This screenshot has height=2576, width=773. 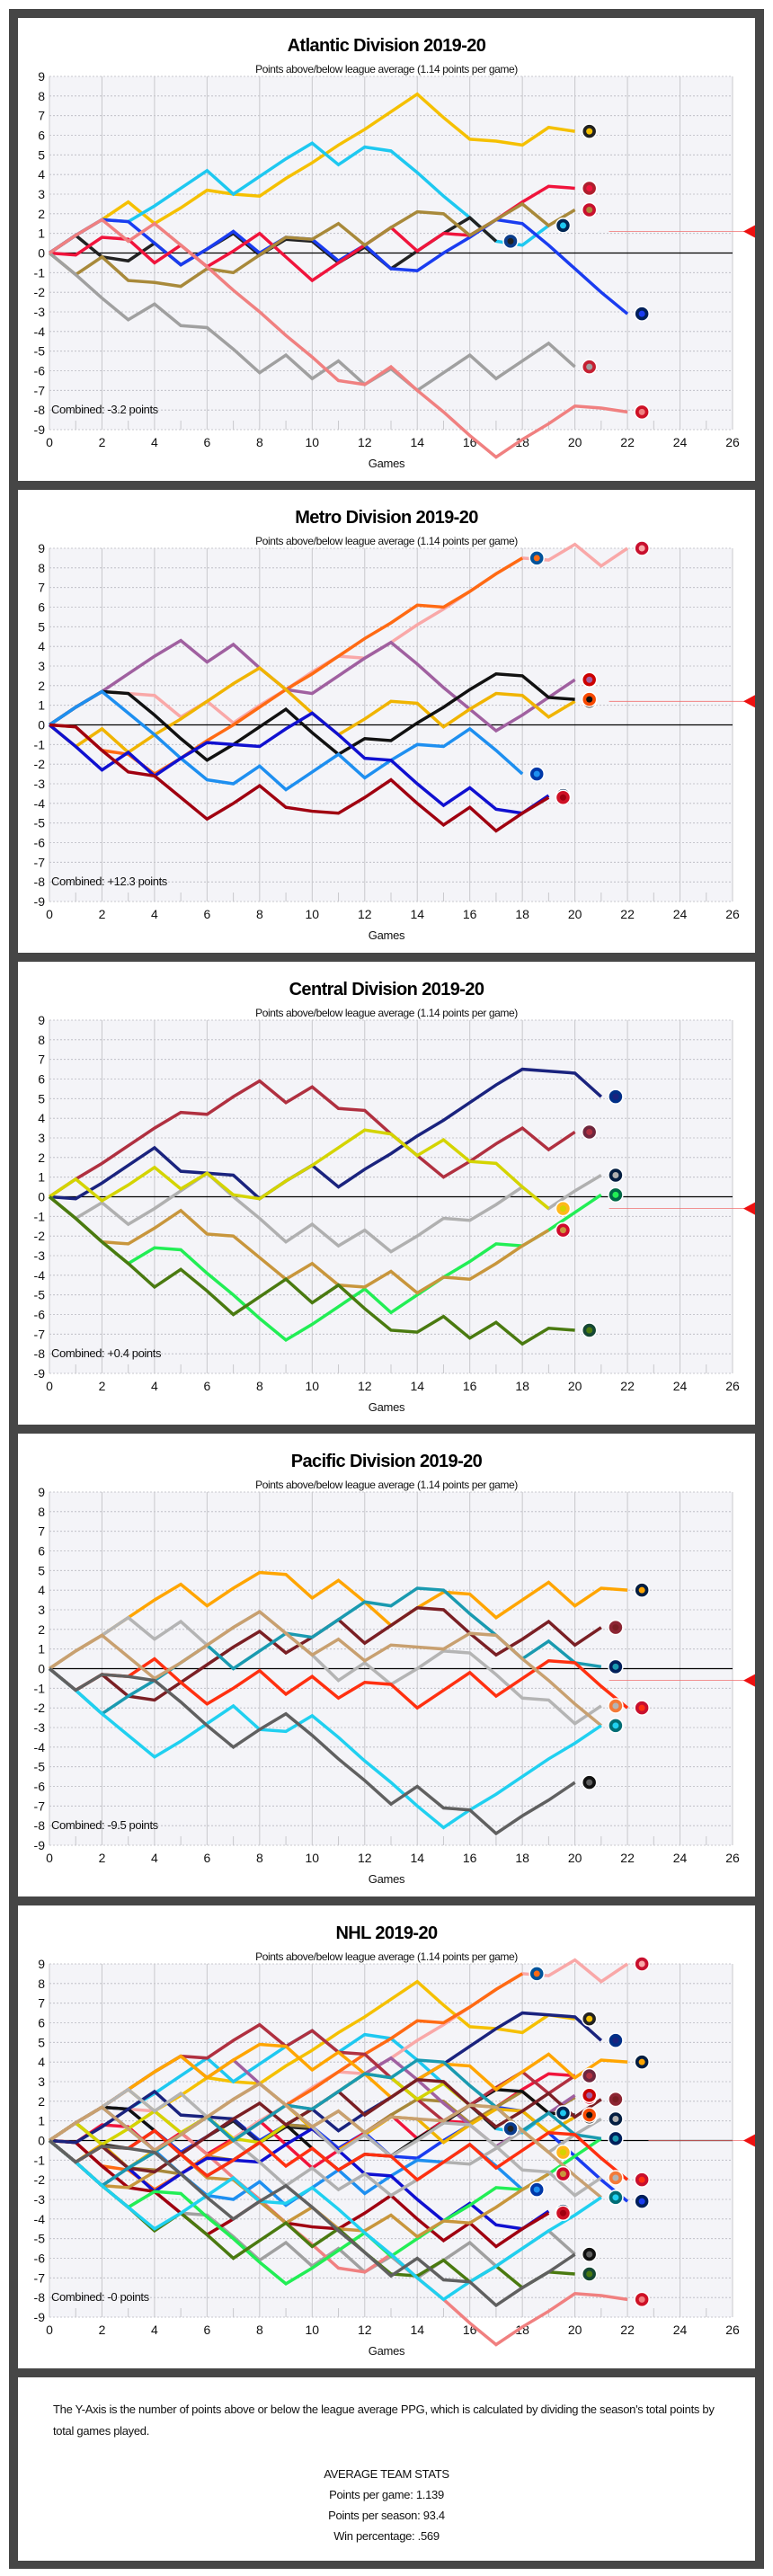 I want to click on team-logo-phi, so click(x=589, y=2115).